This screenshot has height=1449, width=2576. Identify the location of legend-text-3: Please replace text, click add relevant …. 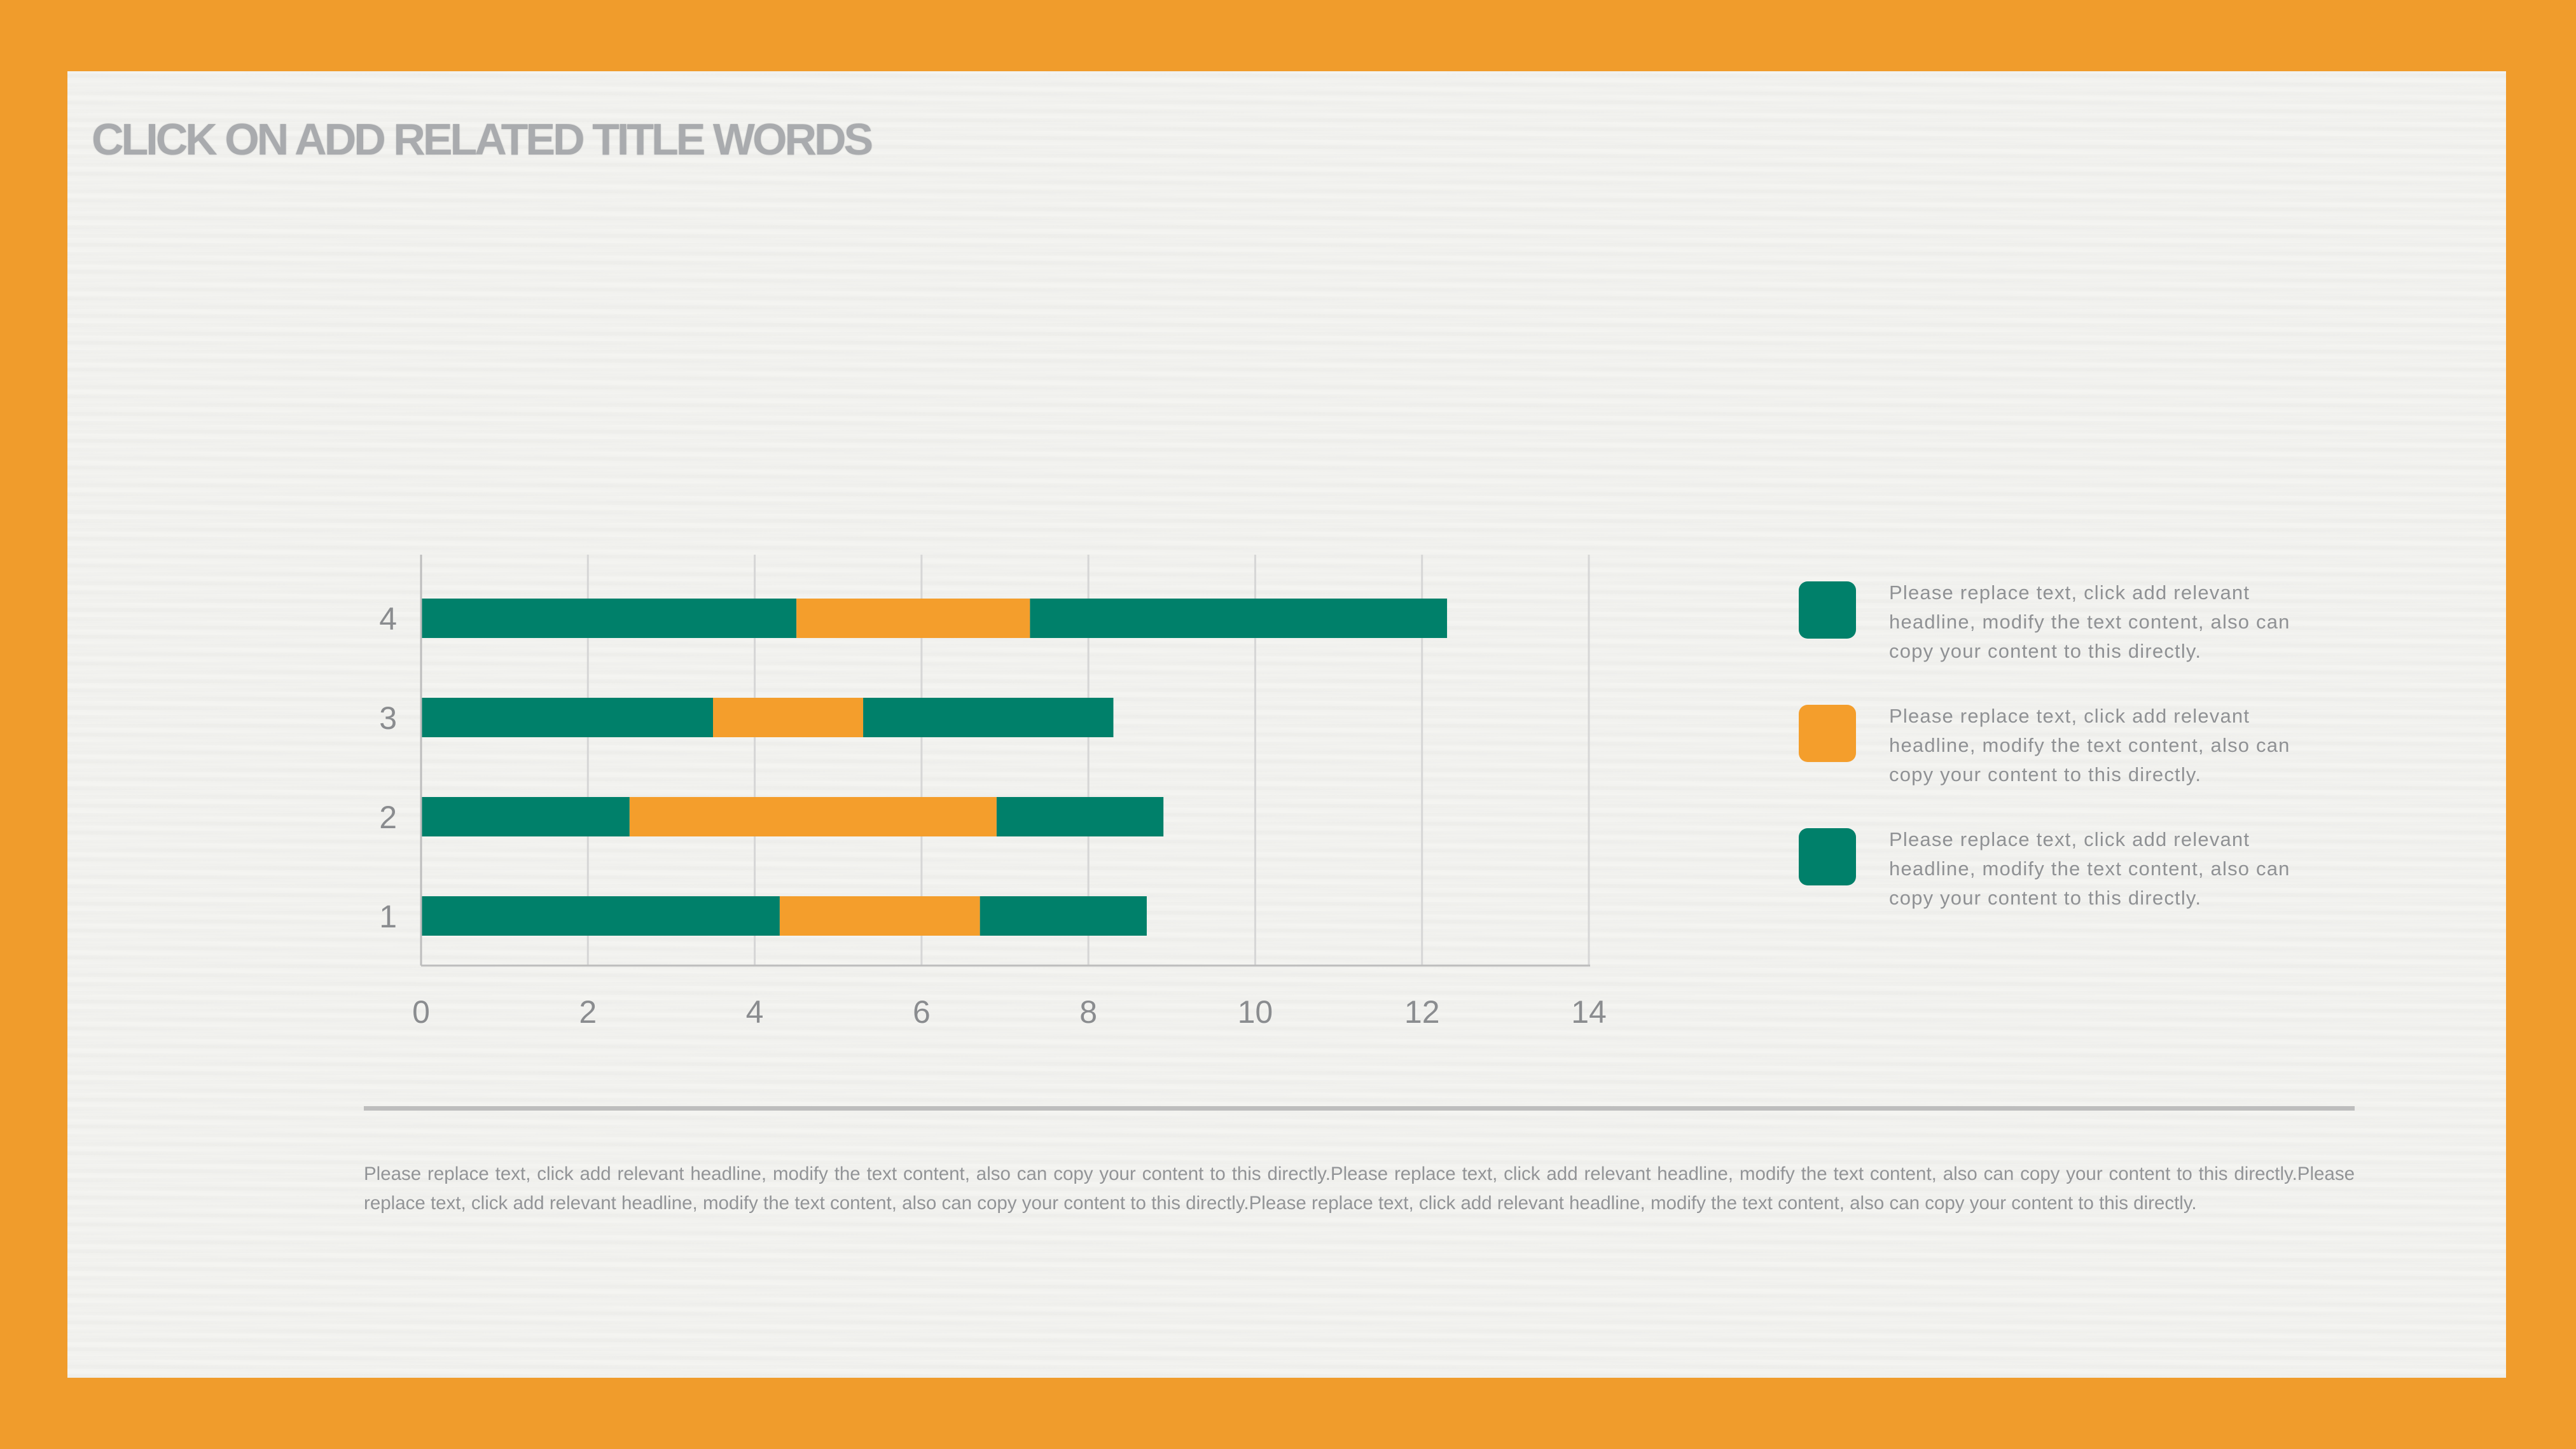
(2089, 868).